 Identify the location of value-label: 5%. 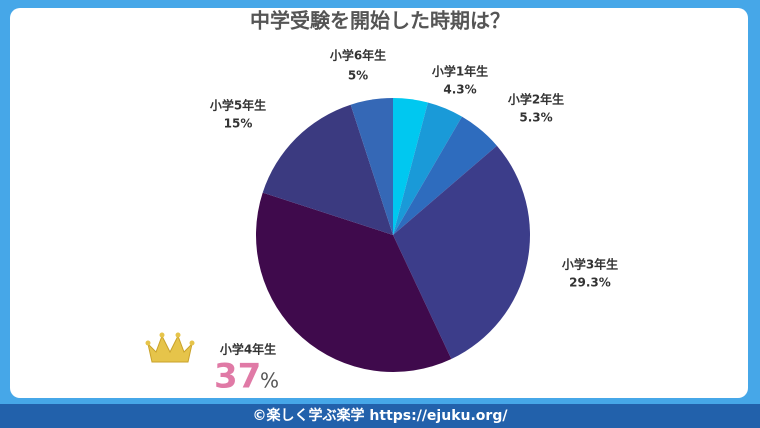
(358, 76).